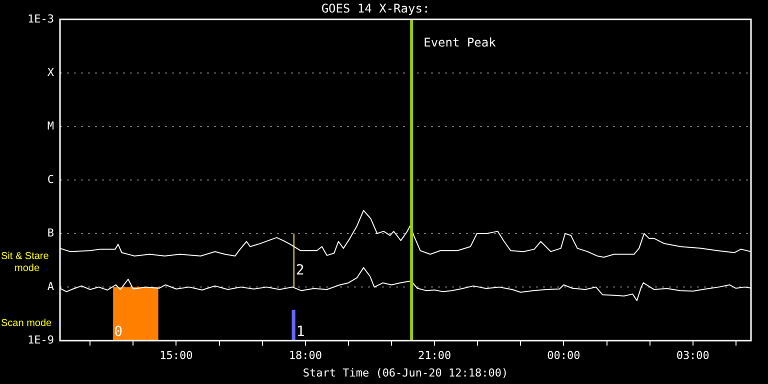 The width and height of the screenshot is (768, 384). Describe the element at coordinates (300, 332) in the screenshot. I see `band-label: 1` at that location.